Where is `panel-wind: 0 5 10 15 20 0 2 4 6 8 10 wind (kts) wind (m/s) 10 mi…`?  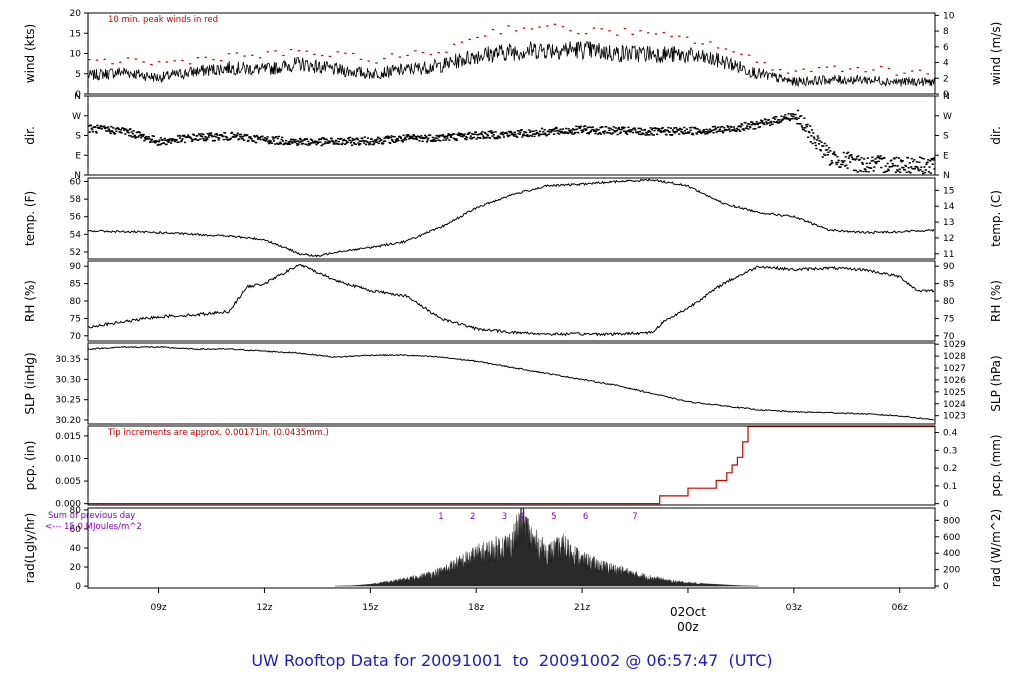 panel-wind: 0 5 10 15 20 0 2 4 6 8 10 wind (kts) wind (m/s) 10 mi… is located at coordinates (513, 54).